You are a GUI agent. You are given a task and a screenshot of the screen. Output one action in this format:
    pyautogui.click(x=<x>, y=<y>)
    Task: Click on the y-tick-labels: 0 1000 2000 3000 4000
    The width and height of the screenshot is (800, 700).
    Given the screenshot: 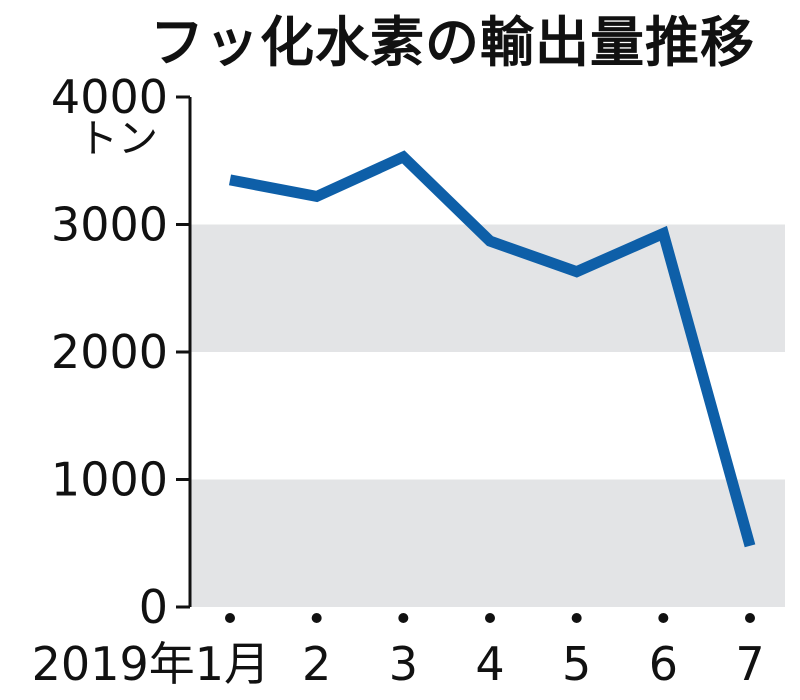 What is the action you would take?
    pyautogui.click(x=109, y=352)
    